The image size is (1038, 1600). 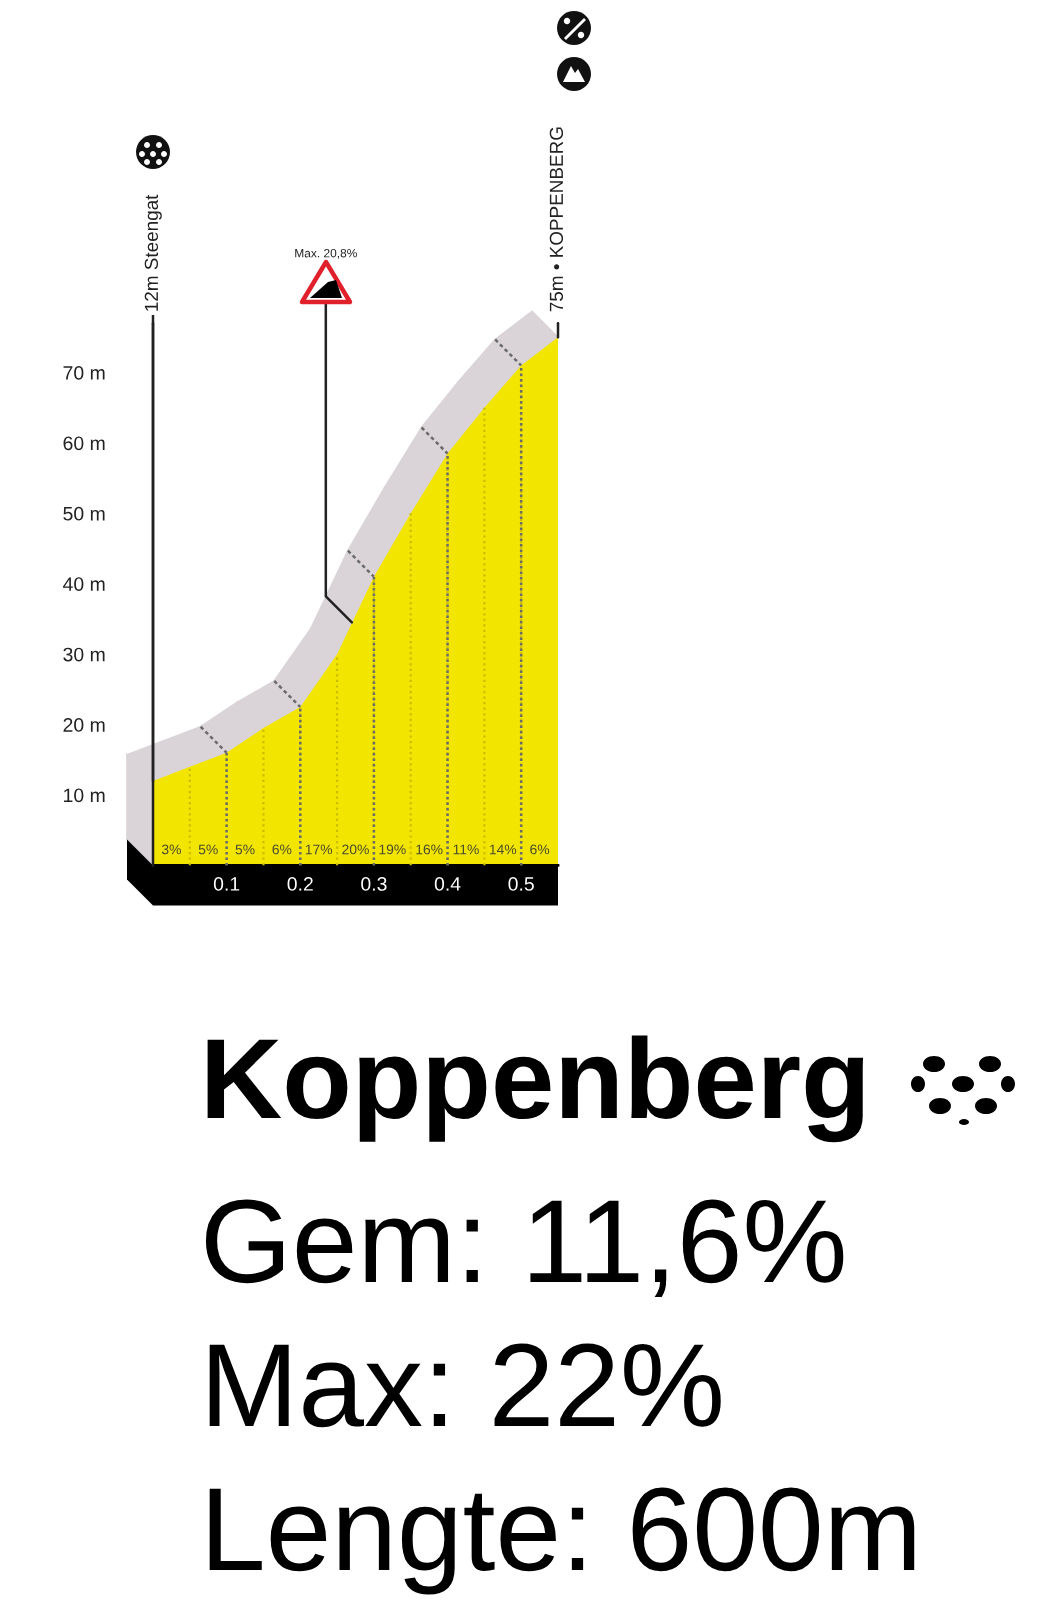 What do you see at coordinates (84, 795) in the screenshot?
I see `y-tick-label: 10 m` at bounding box center [84, 795].